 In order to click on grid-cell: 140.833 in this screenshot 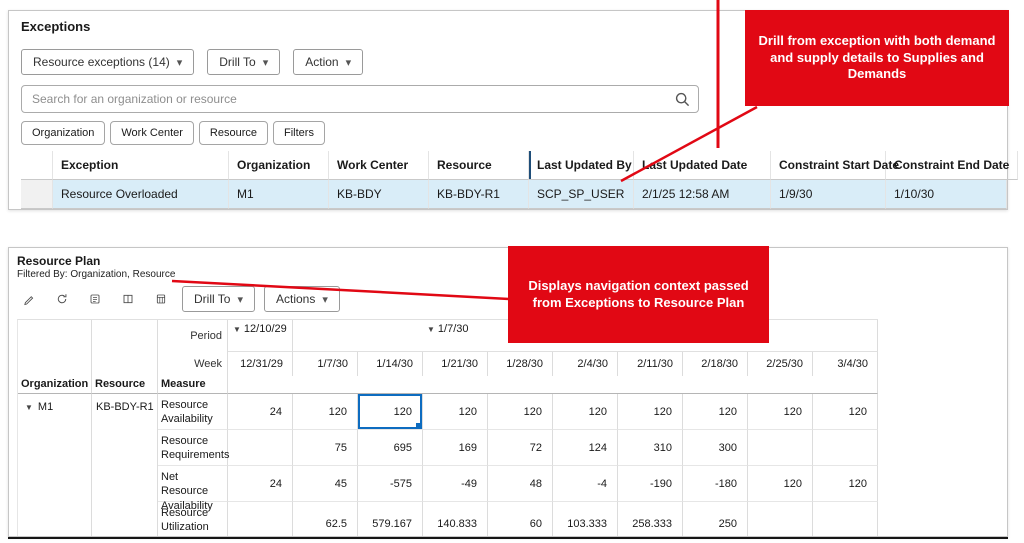, I will do `click(455, 519)`.